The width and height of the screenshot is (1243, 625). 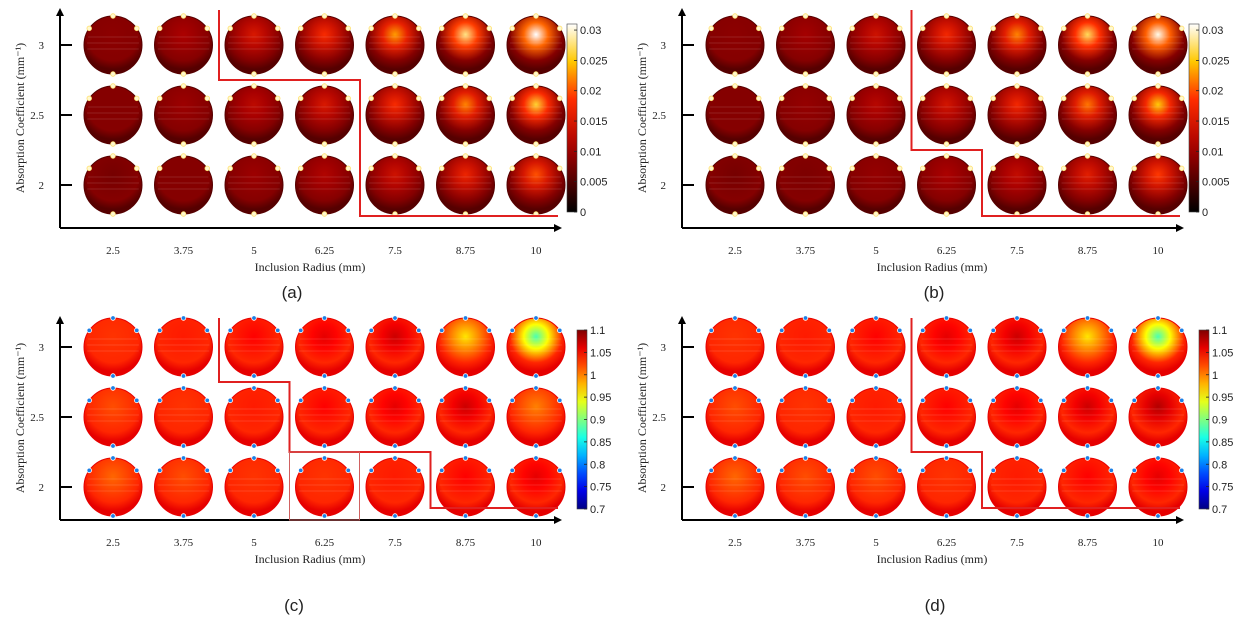 What do you see at coordinates (1222, 398) in the screenshot?
I see `colorbar-tick-label: 0.95` at bounding box center [1222, 398].